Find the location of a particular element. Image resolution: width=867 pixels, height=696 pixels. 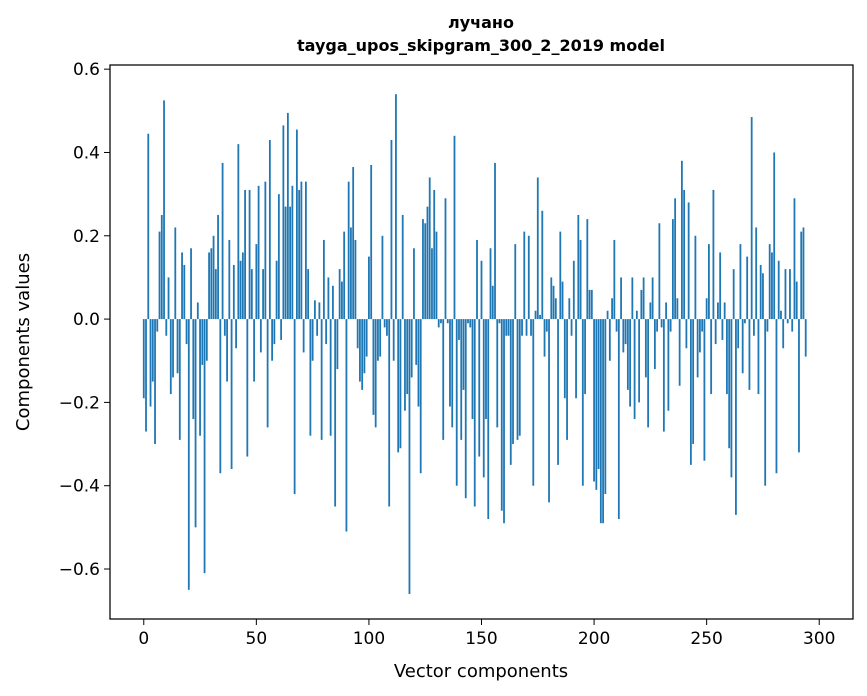

y-axis-label: Components values is located at coordinates (23, 342).